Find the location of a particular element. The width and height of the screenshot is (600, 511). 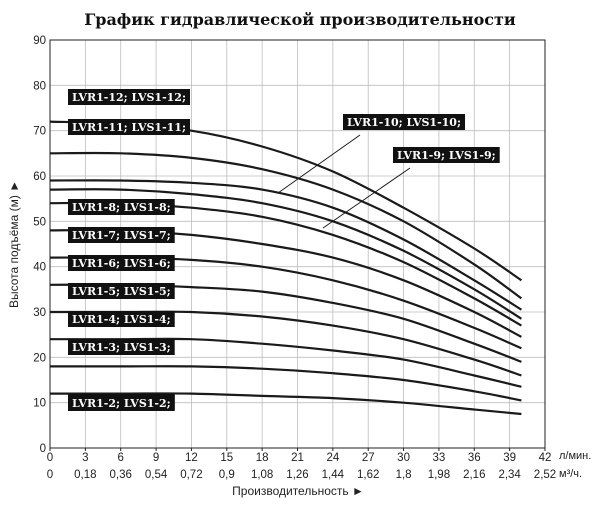

series-label-0: LVR1-12; LVS1-12; is located at coordinates (129, 97).